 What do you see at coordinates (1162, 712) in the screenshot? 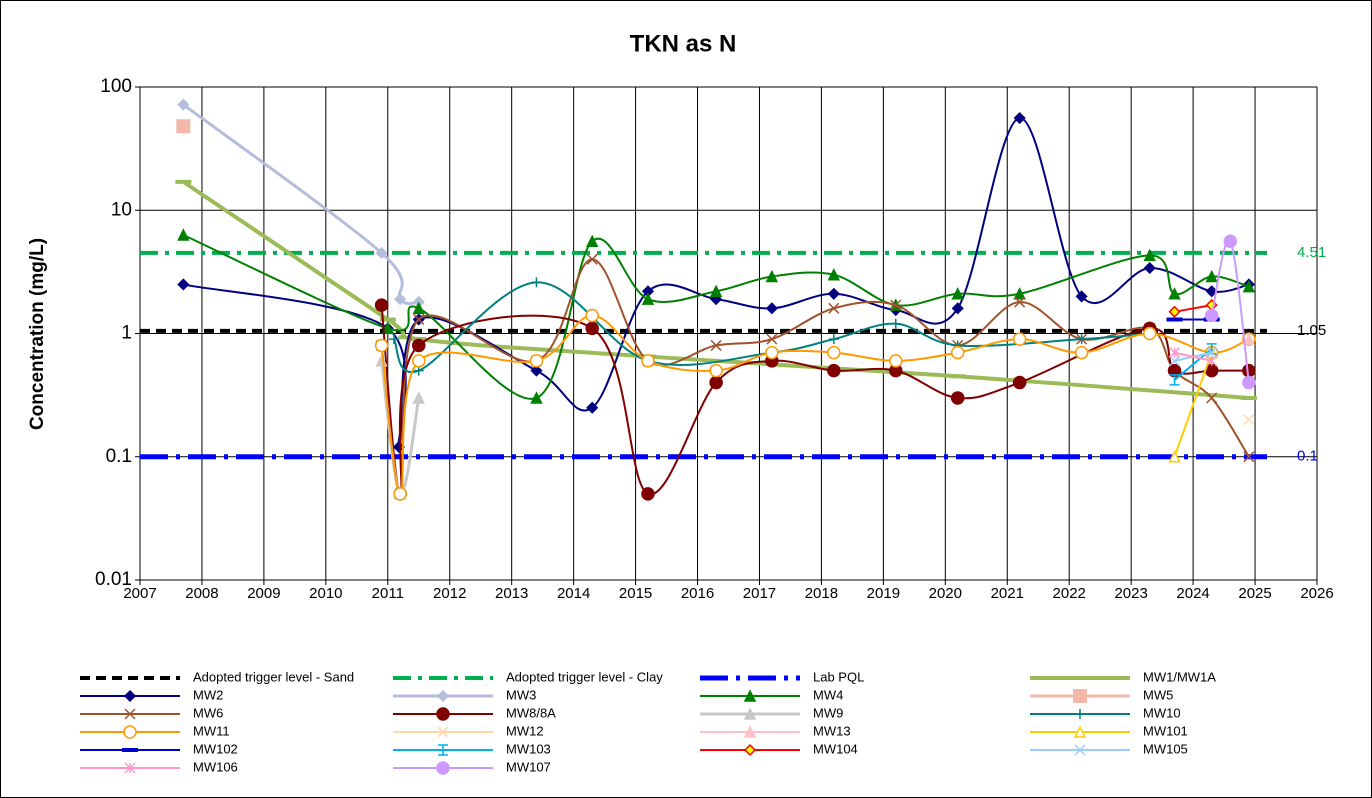
I see `legend-label: MW10` at bounding box center [1162, 712].